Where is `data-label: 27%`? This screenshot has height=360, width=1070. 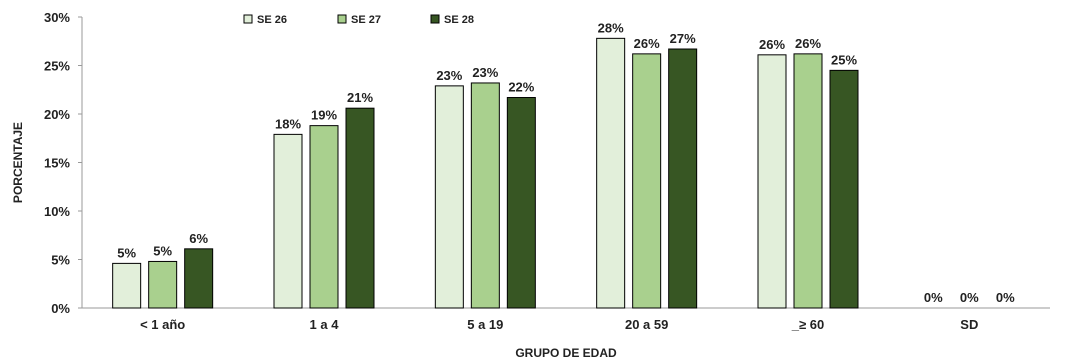 data-label: 27% is located at coordinates (683, 38).